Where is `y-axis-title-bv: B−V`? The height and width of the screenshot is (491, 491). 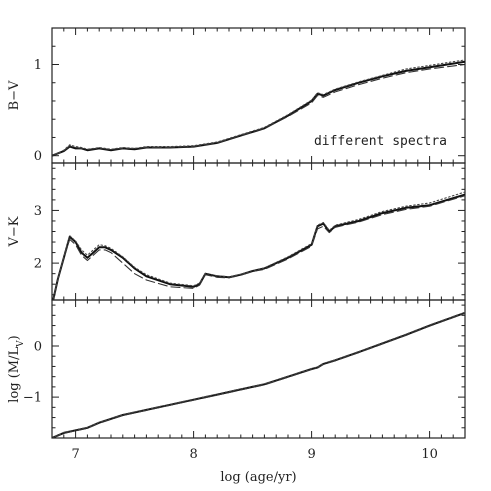 y-axis-title-bv: B−V is located at coordinates (14, 95).